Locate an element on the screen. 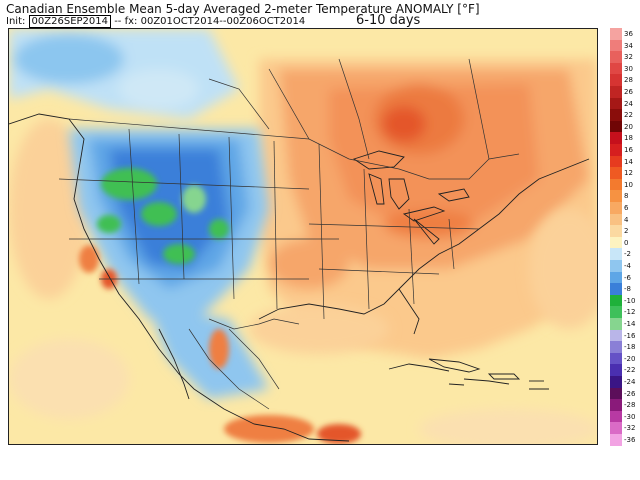  colorbar-label: 2 is located at coordinates (626, 231).